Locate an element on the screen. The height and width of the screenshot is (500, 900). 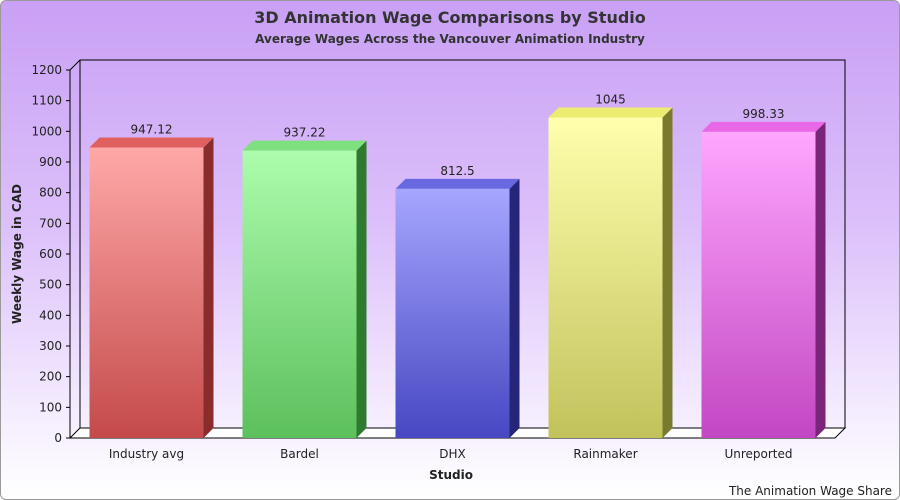
data-label: 1045 is located at coordinates (610, 100).